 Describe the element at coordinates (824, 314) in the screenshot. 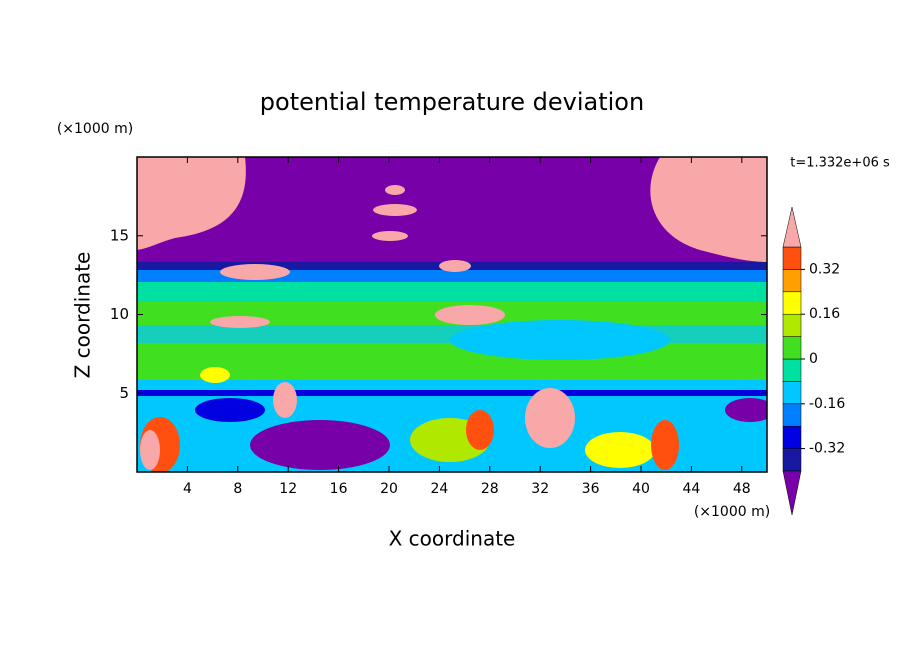

I see `colorbar-tick-label: 0.16` at that location.